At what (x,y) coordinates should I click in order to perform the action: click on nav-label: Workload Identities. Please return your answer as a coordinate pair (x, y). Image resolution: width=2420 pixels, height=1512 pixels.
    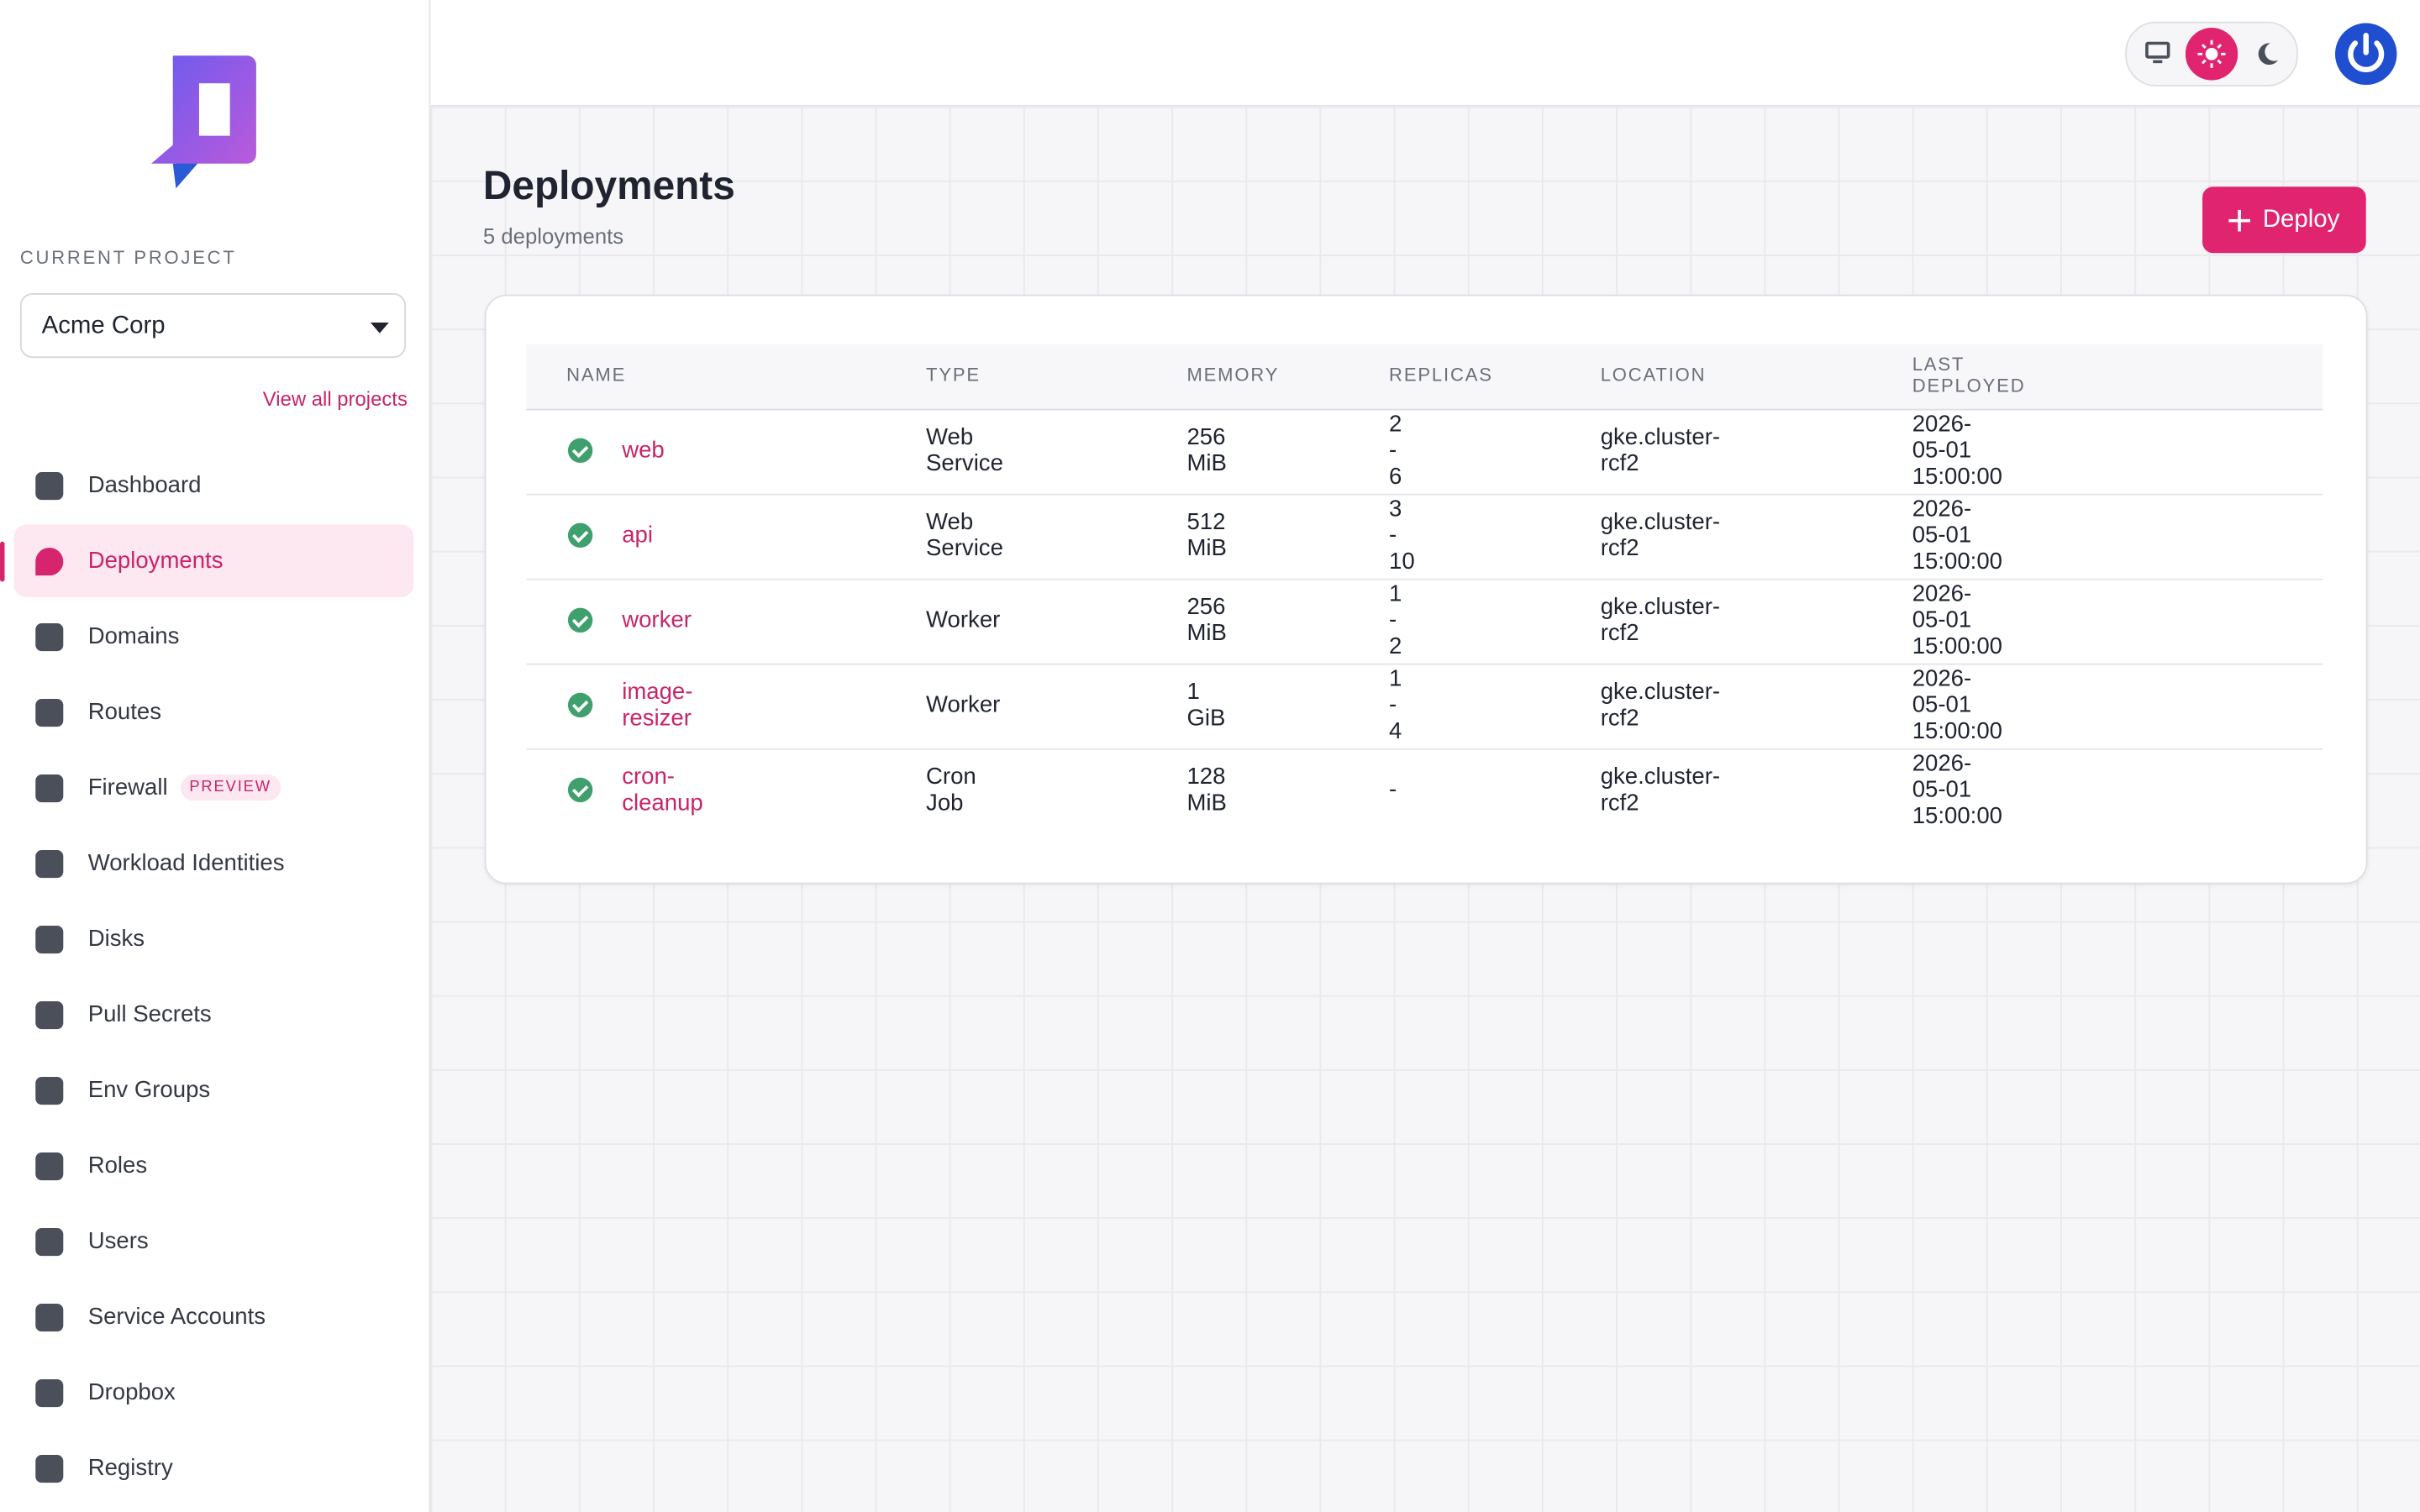
    Looking at the image, I should click on (186, 863).